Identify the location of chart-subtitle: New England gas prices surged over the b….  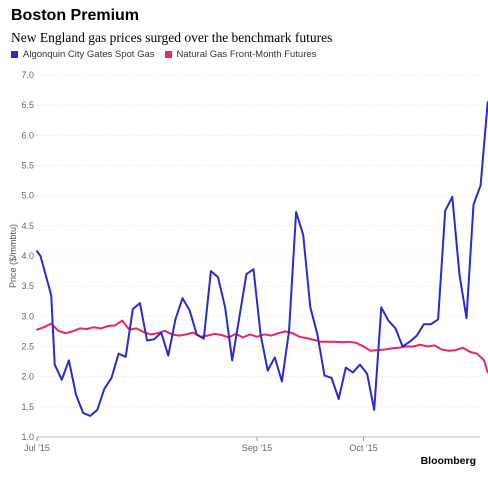
(172, 37).